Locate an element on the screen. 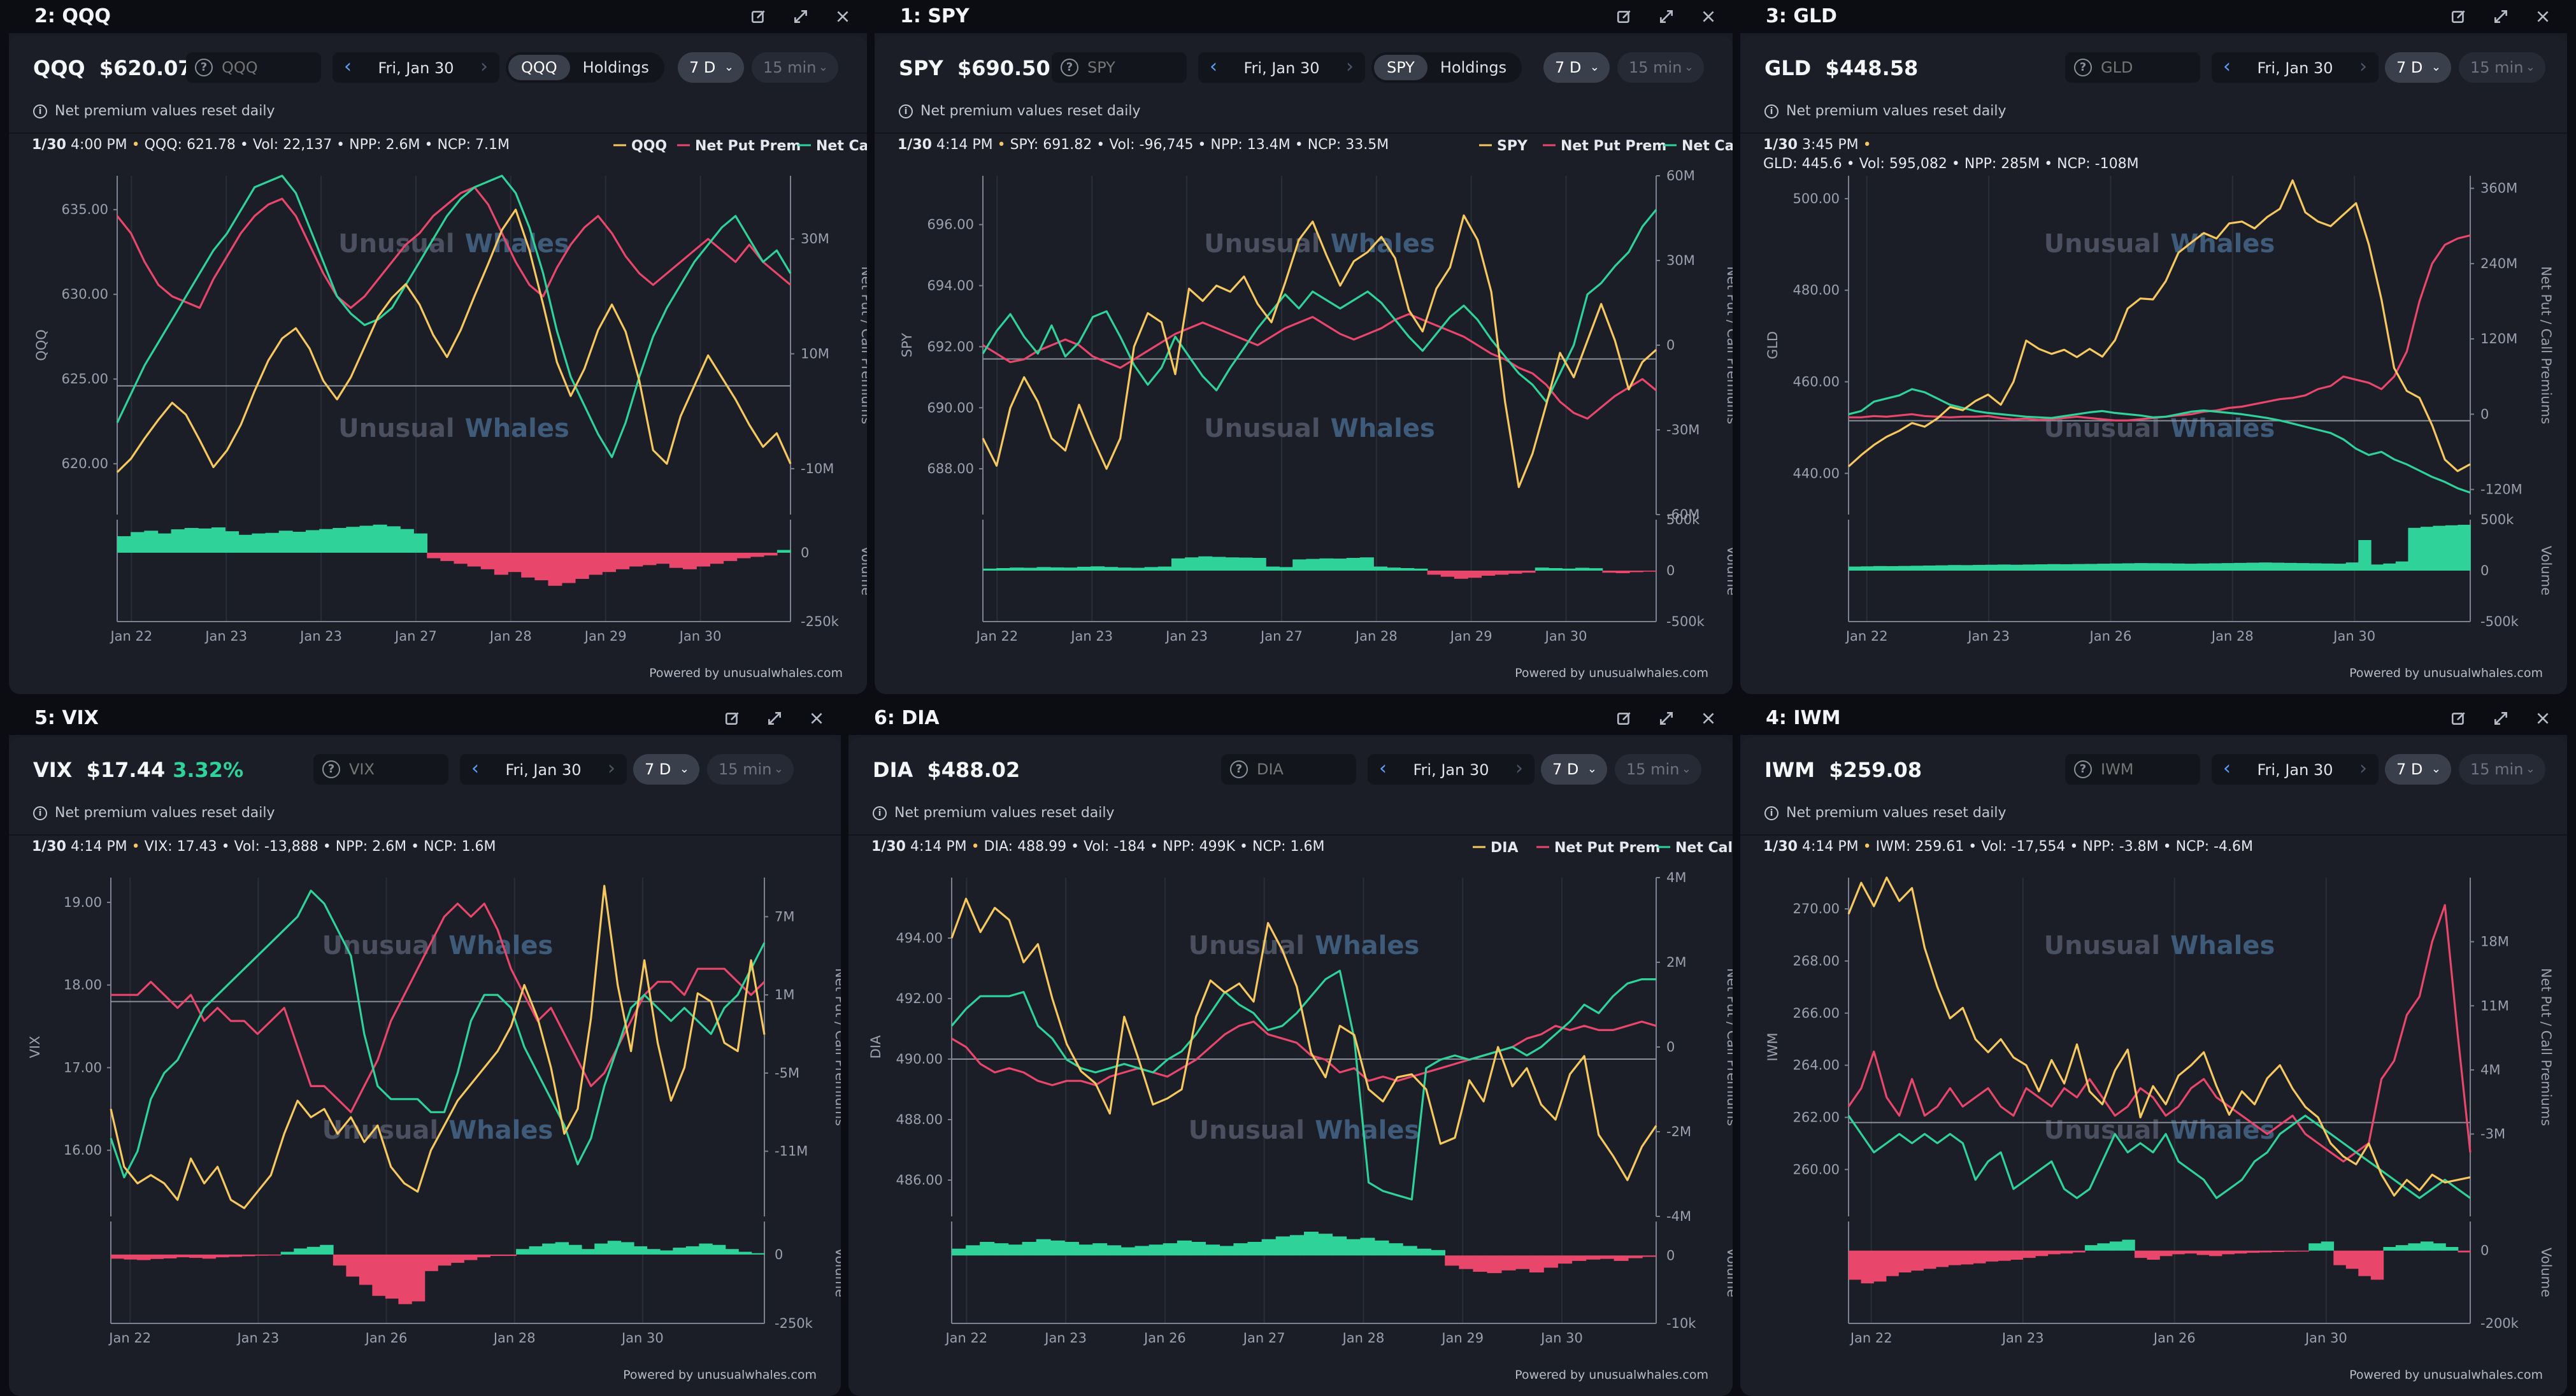 This screenshot has height=1396, width=2576. x-tick-label: Jan 23 is located at coordinates (258, 1338).